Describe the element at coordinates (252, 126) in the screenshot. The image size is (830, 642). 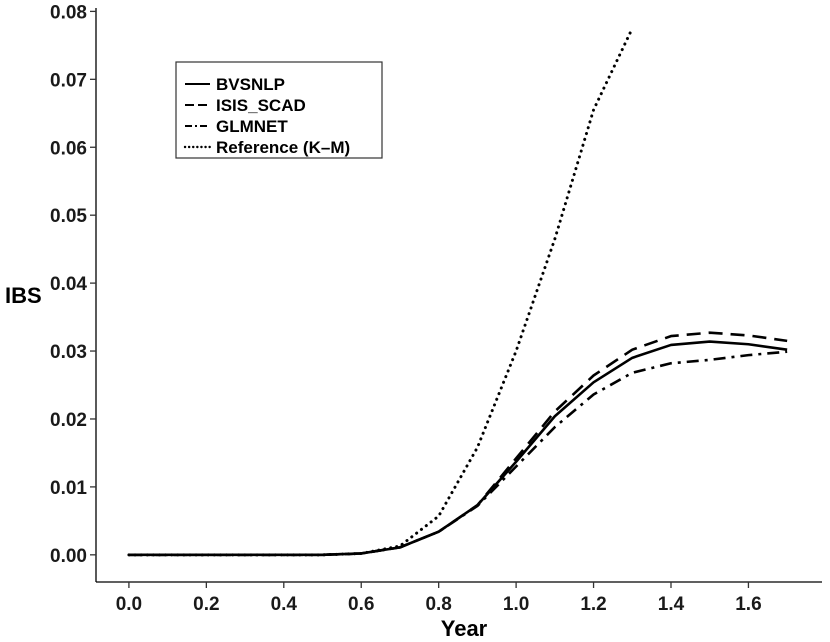
I see `legend-label: GLMNET` at that location.